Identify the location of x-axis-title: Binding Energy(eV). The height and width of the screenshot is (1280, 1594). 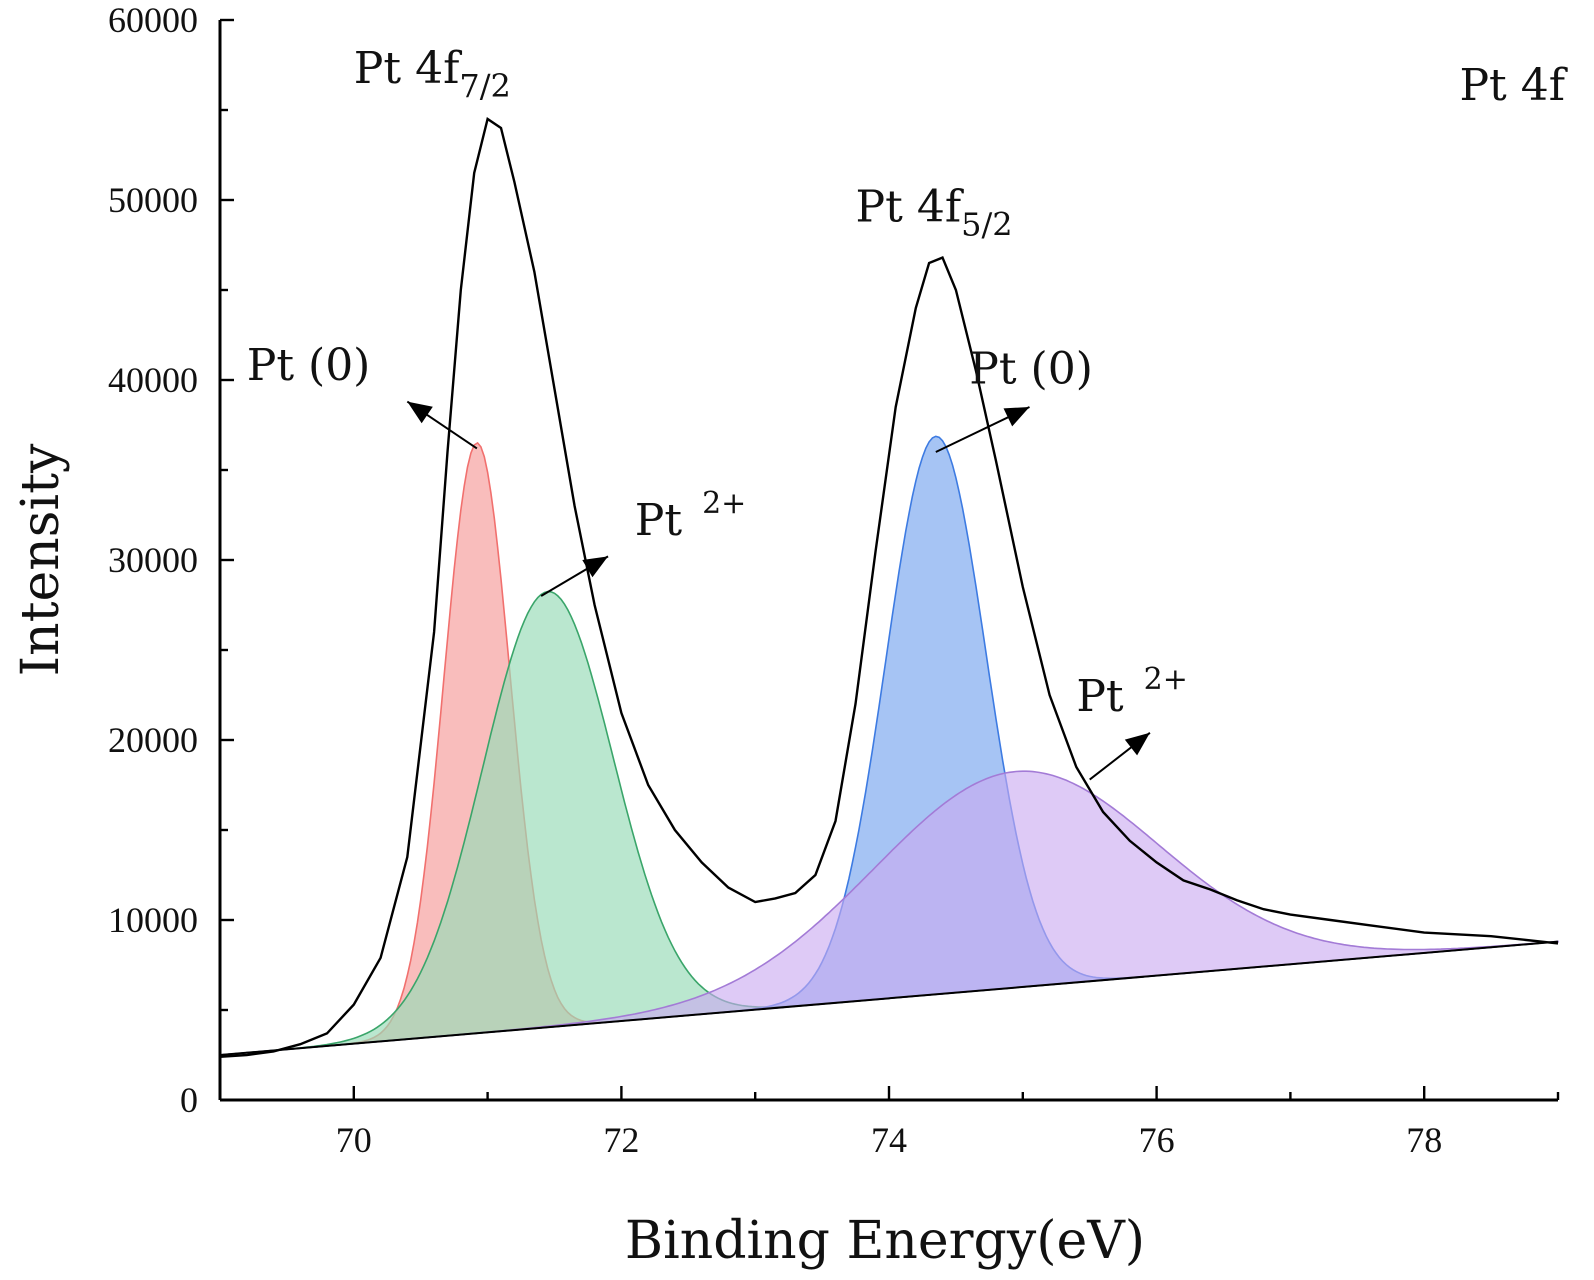
(885, 1241).